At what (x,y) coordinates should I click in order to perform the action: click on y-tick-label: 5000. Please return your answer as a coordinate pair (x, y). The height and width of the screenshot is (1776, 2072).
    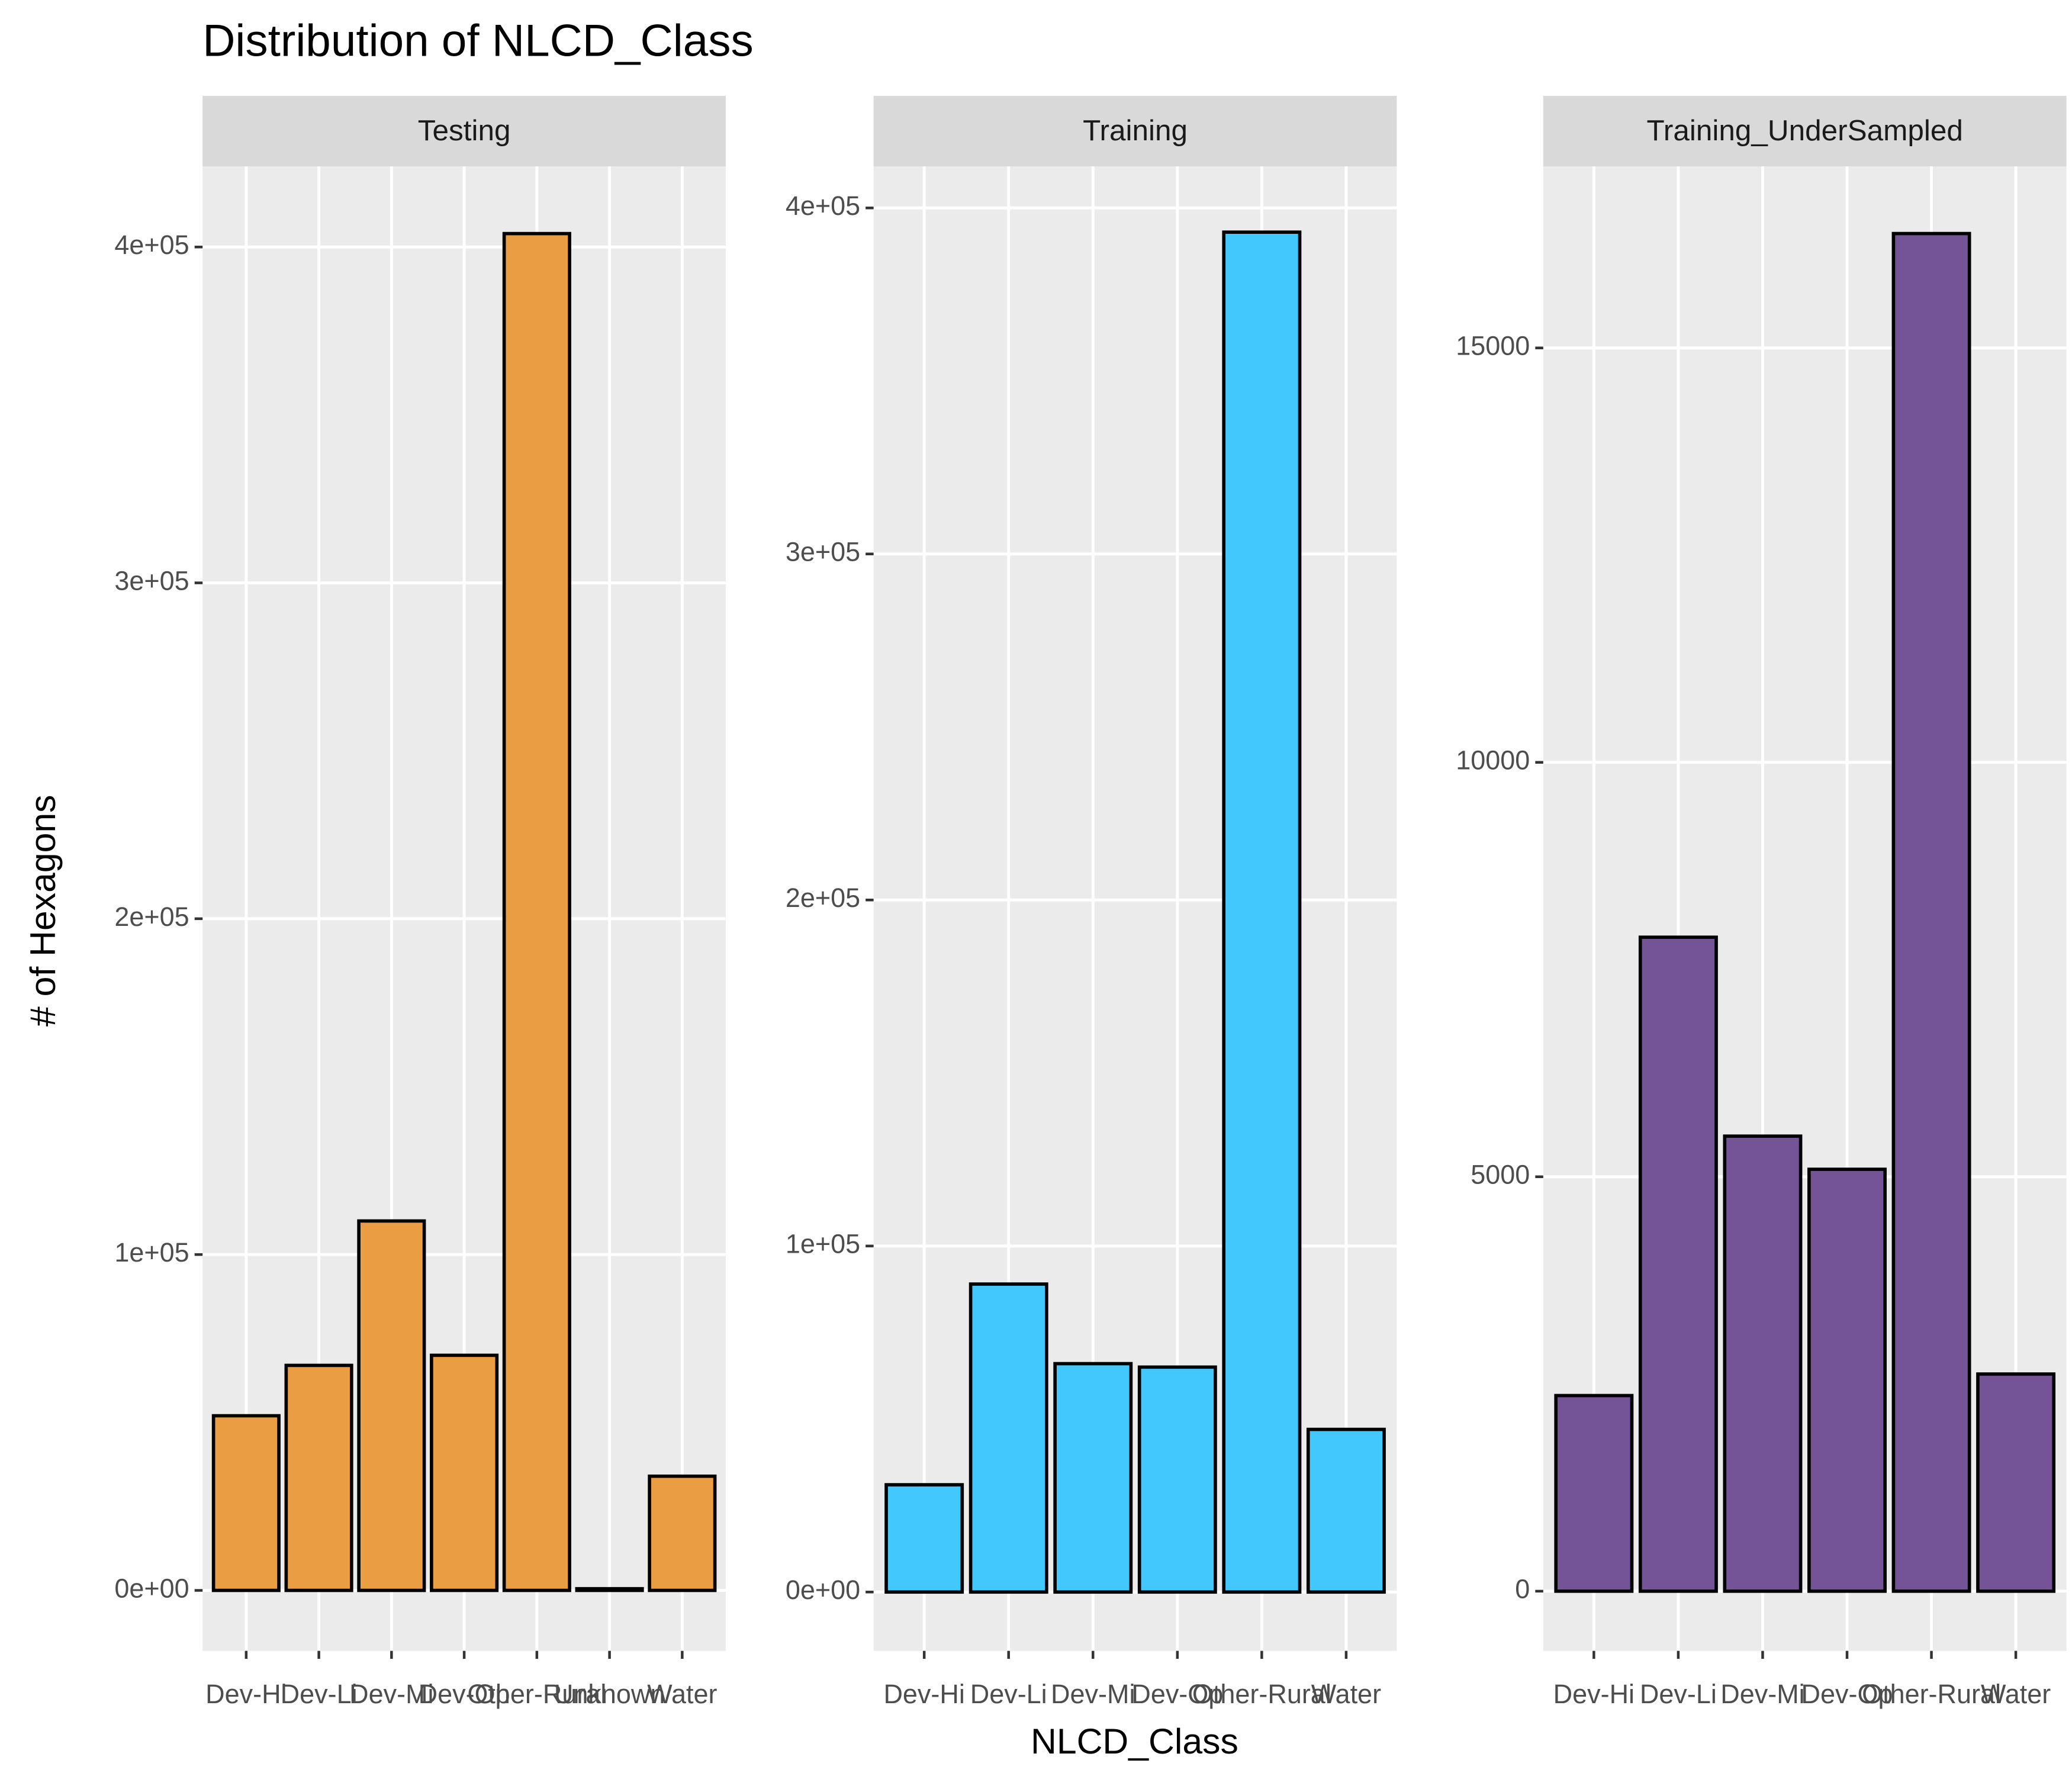
    Looking at the image, I should click on (1500, 1175).